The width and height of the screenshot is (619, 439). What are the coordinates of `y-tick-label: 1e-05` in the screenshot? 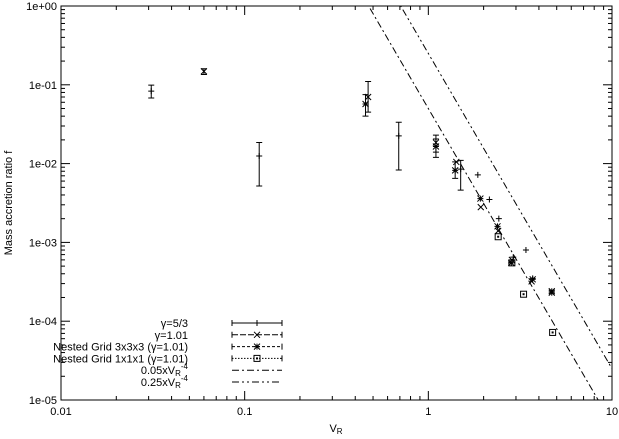 It's located at (43, 401).